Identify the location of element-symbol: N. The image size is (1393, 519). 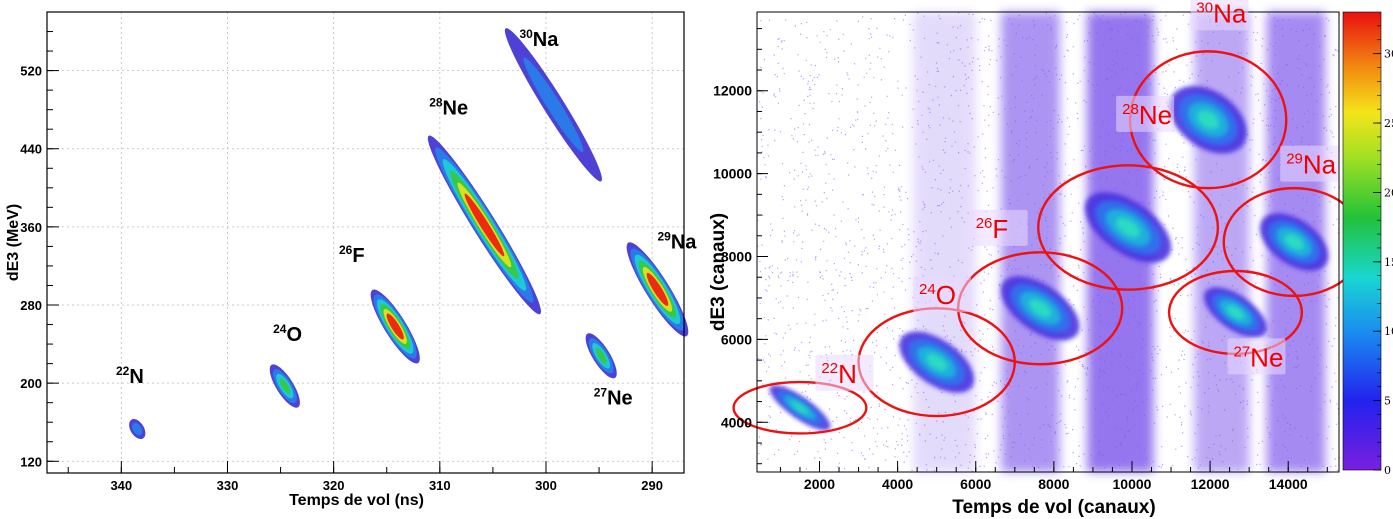
(847, 374).